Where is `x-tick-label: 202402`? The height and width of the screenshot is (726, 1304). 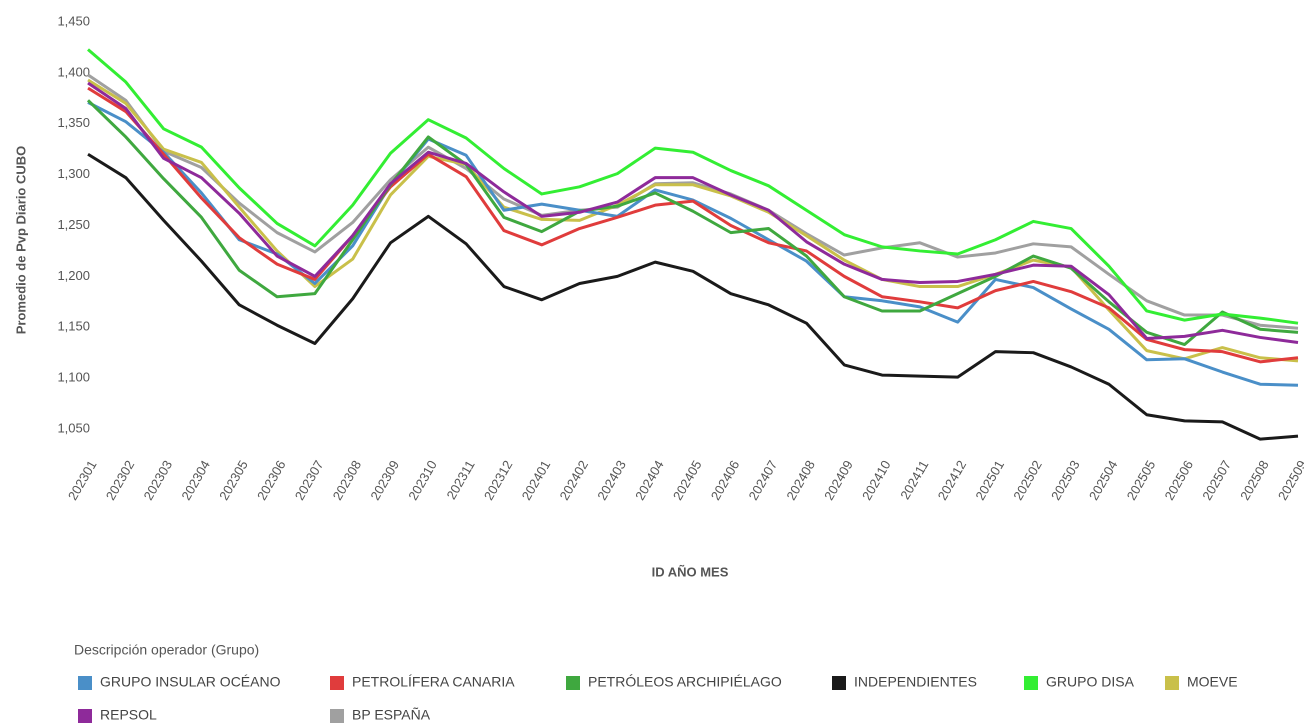
x-tick-label: 202402 is located at coordinates (573, 480).